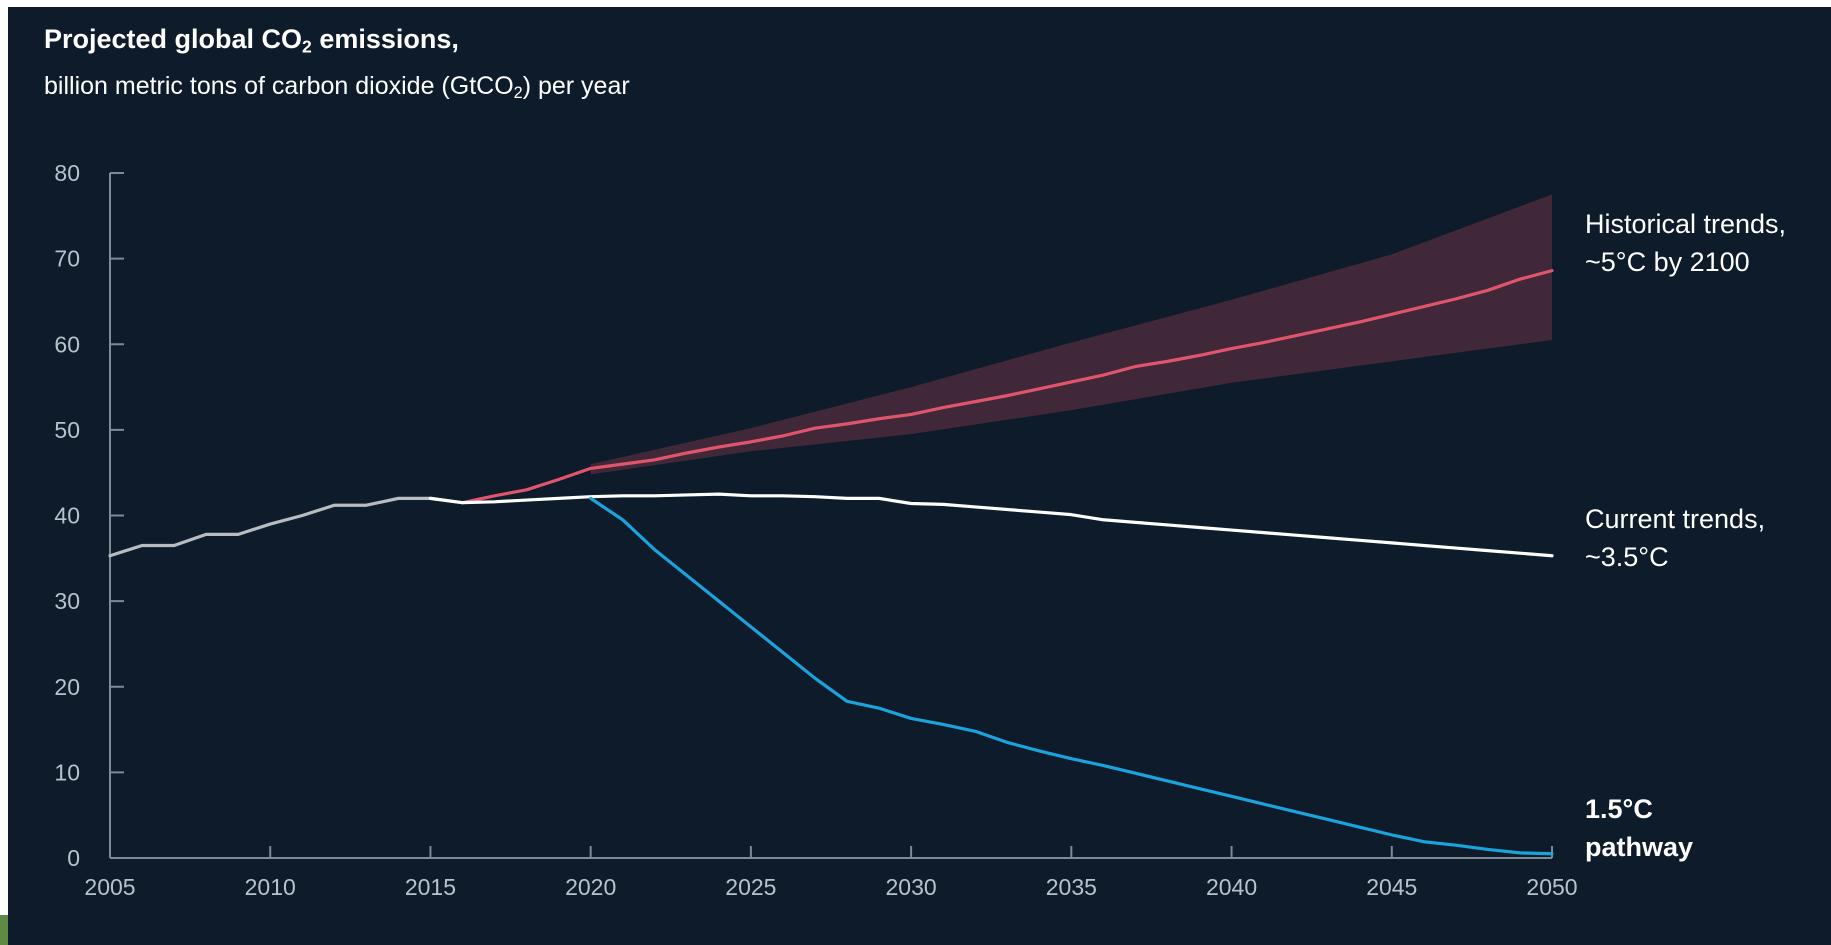 The width and height of the screenshot is (1831, 945). What do you see at coordinates (67, 344) in the screenshot?
I see `y-tick-label-60: 60` at bounding box center [67, 344].